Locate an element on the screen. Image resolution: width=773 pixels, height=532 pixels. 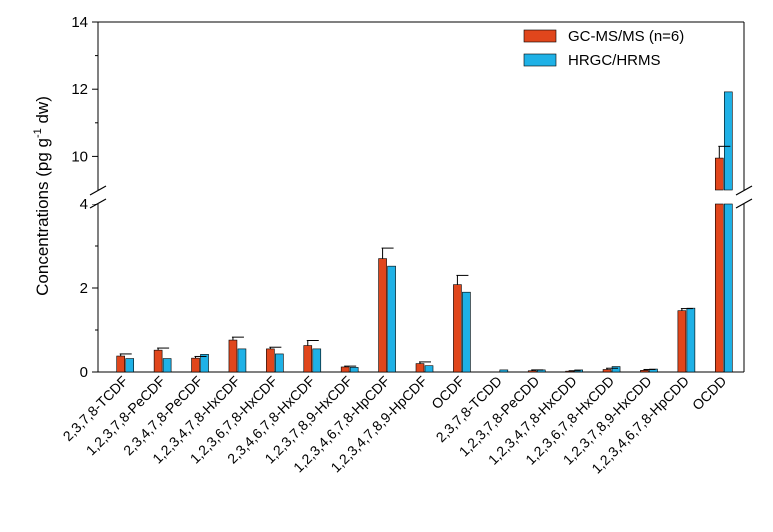
y-tick-label: 2 is located at coordinates (84, 288).